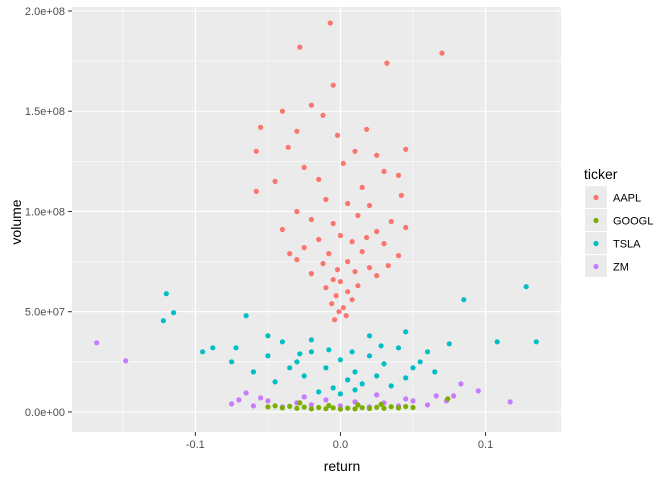 This screenshot has width=672, height=480. I want to click on x-tick-label: -0.1, so click(195, 445).